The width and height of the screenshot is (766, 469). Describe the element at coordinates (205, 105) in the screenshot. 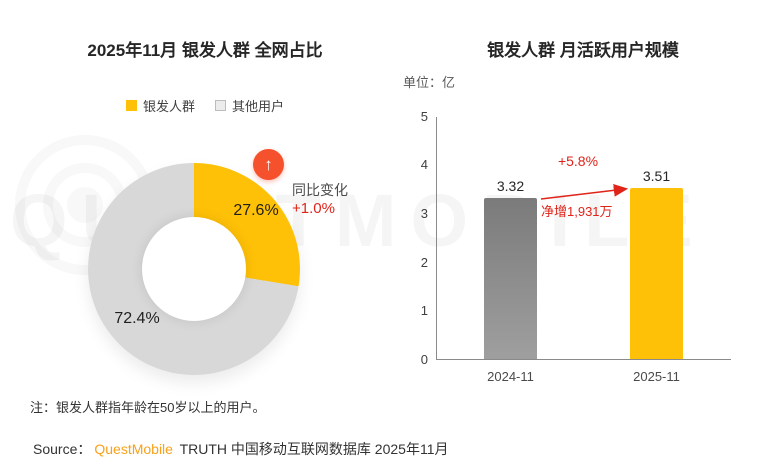

I see `donut-legend: 银发人群 其他用户` at that location.